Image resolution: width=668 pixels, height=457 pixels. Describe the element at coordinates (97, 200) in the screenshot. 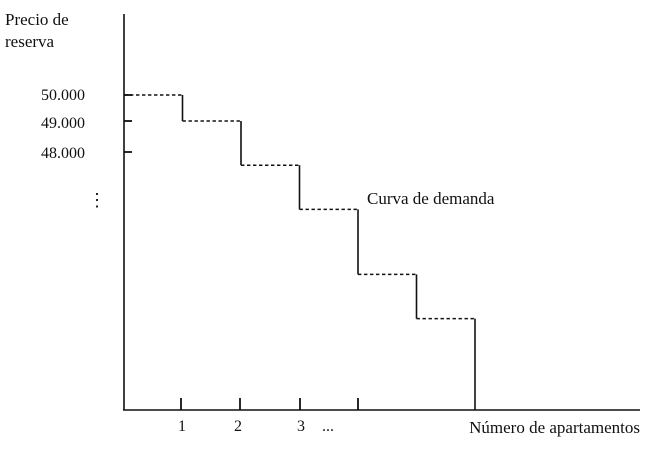

I see `y-continuation-dots: ⋮` at that location.